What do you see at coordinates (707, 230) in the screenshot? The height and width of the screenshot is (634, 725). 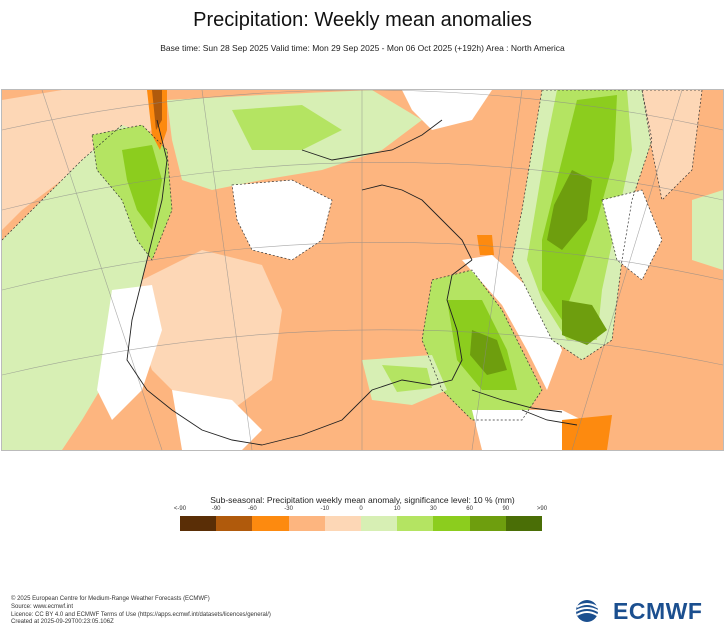 I see `wet-region-northeast-atlantic` at bounding box center [707, 230].